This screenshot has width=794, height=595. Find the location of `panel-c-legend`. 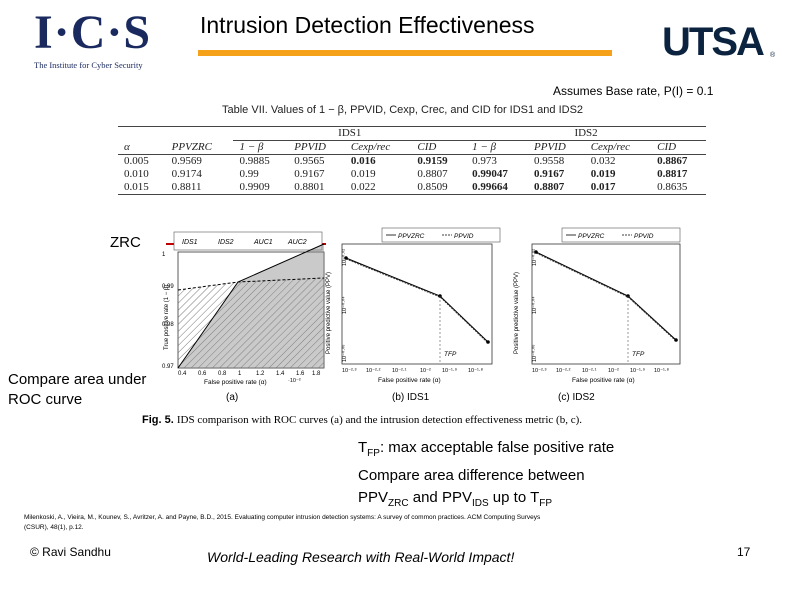

panel-c-legend is located at coordinates (621, 235).